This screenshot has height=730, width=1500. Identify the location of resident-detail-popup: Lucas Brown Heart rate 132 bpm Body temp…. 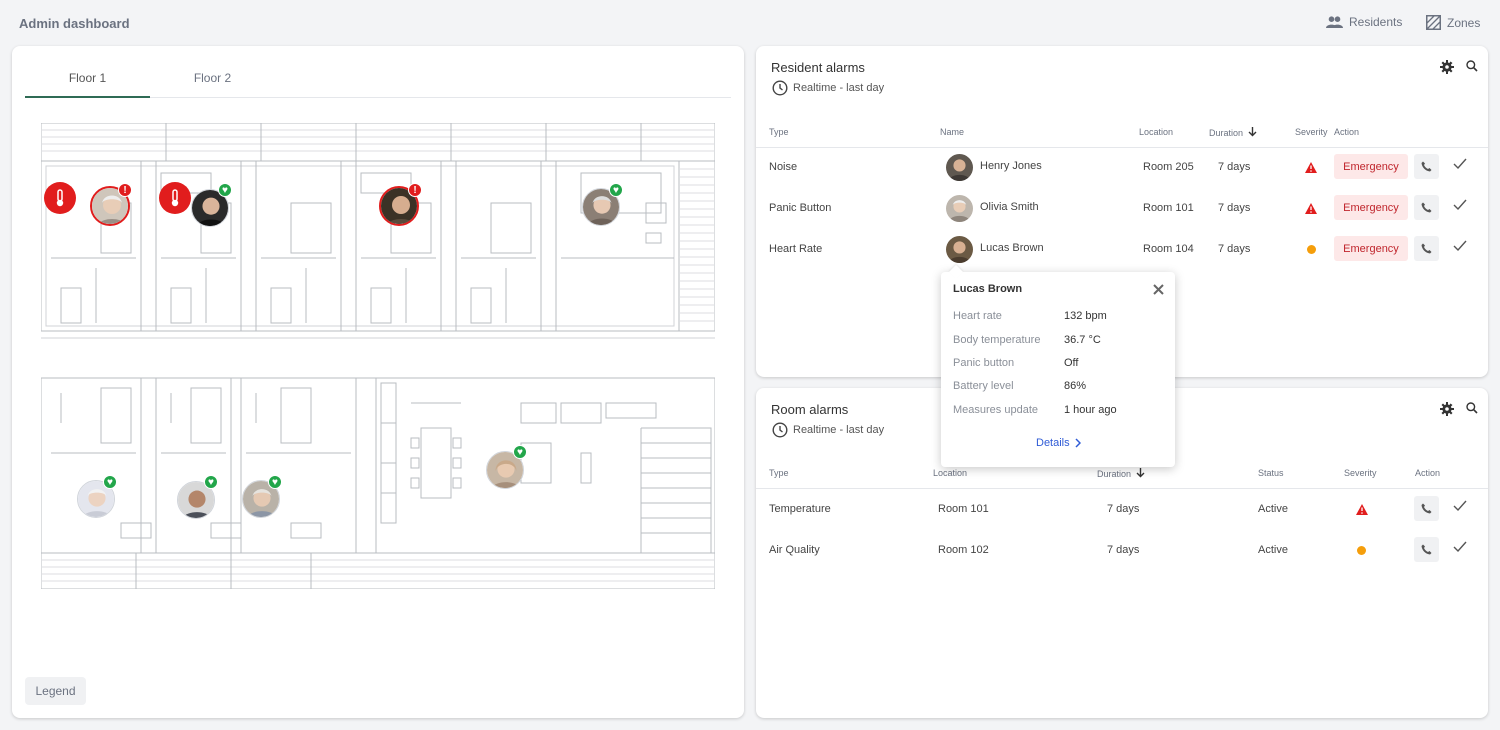
(1058, 365).